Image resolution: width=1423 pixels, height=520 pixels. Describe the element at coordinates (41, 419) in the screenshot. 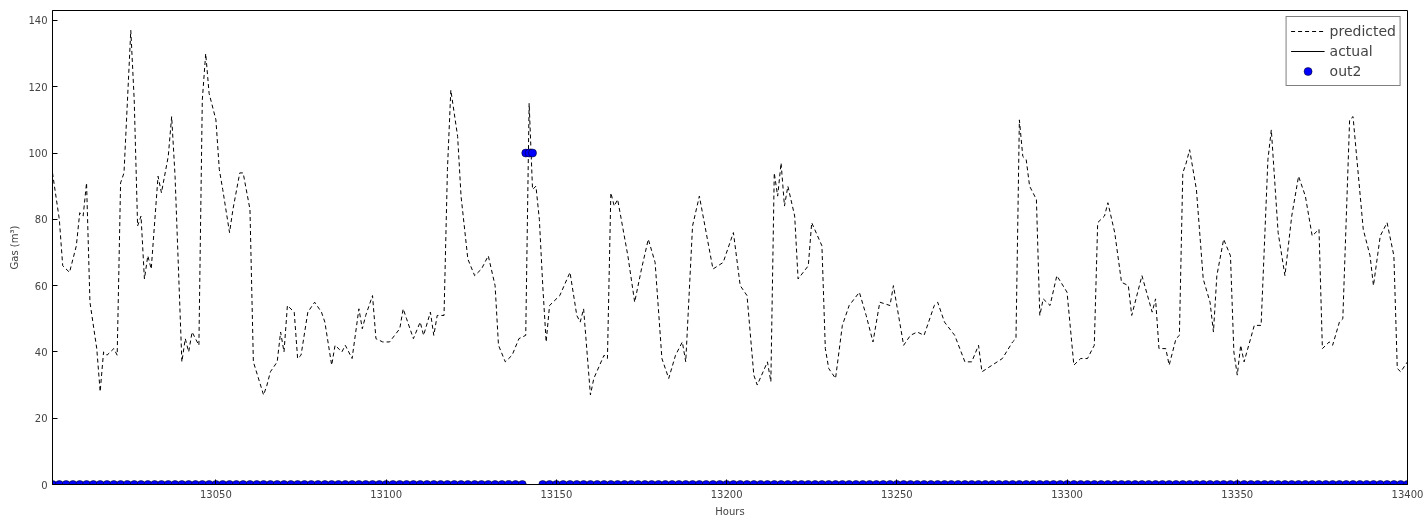

I see `y-tick-label: 20` at that location.